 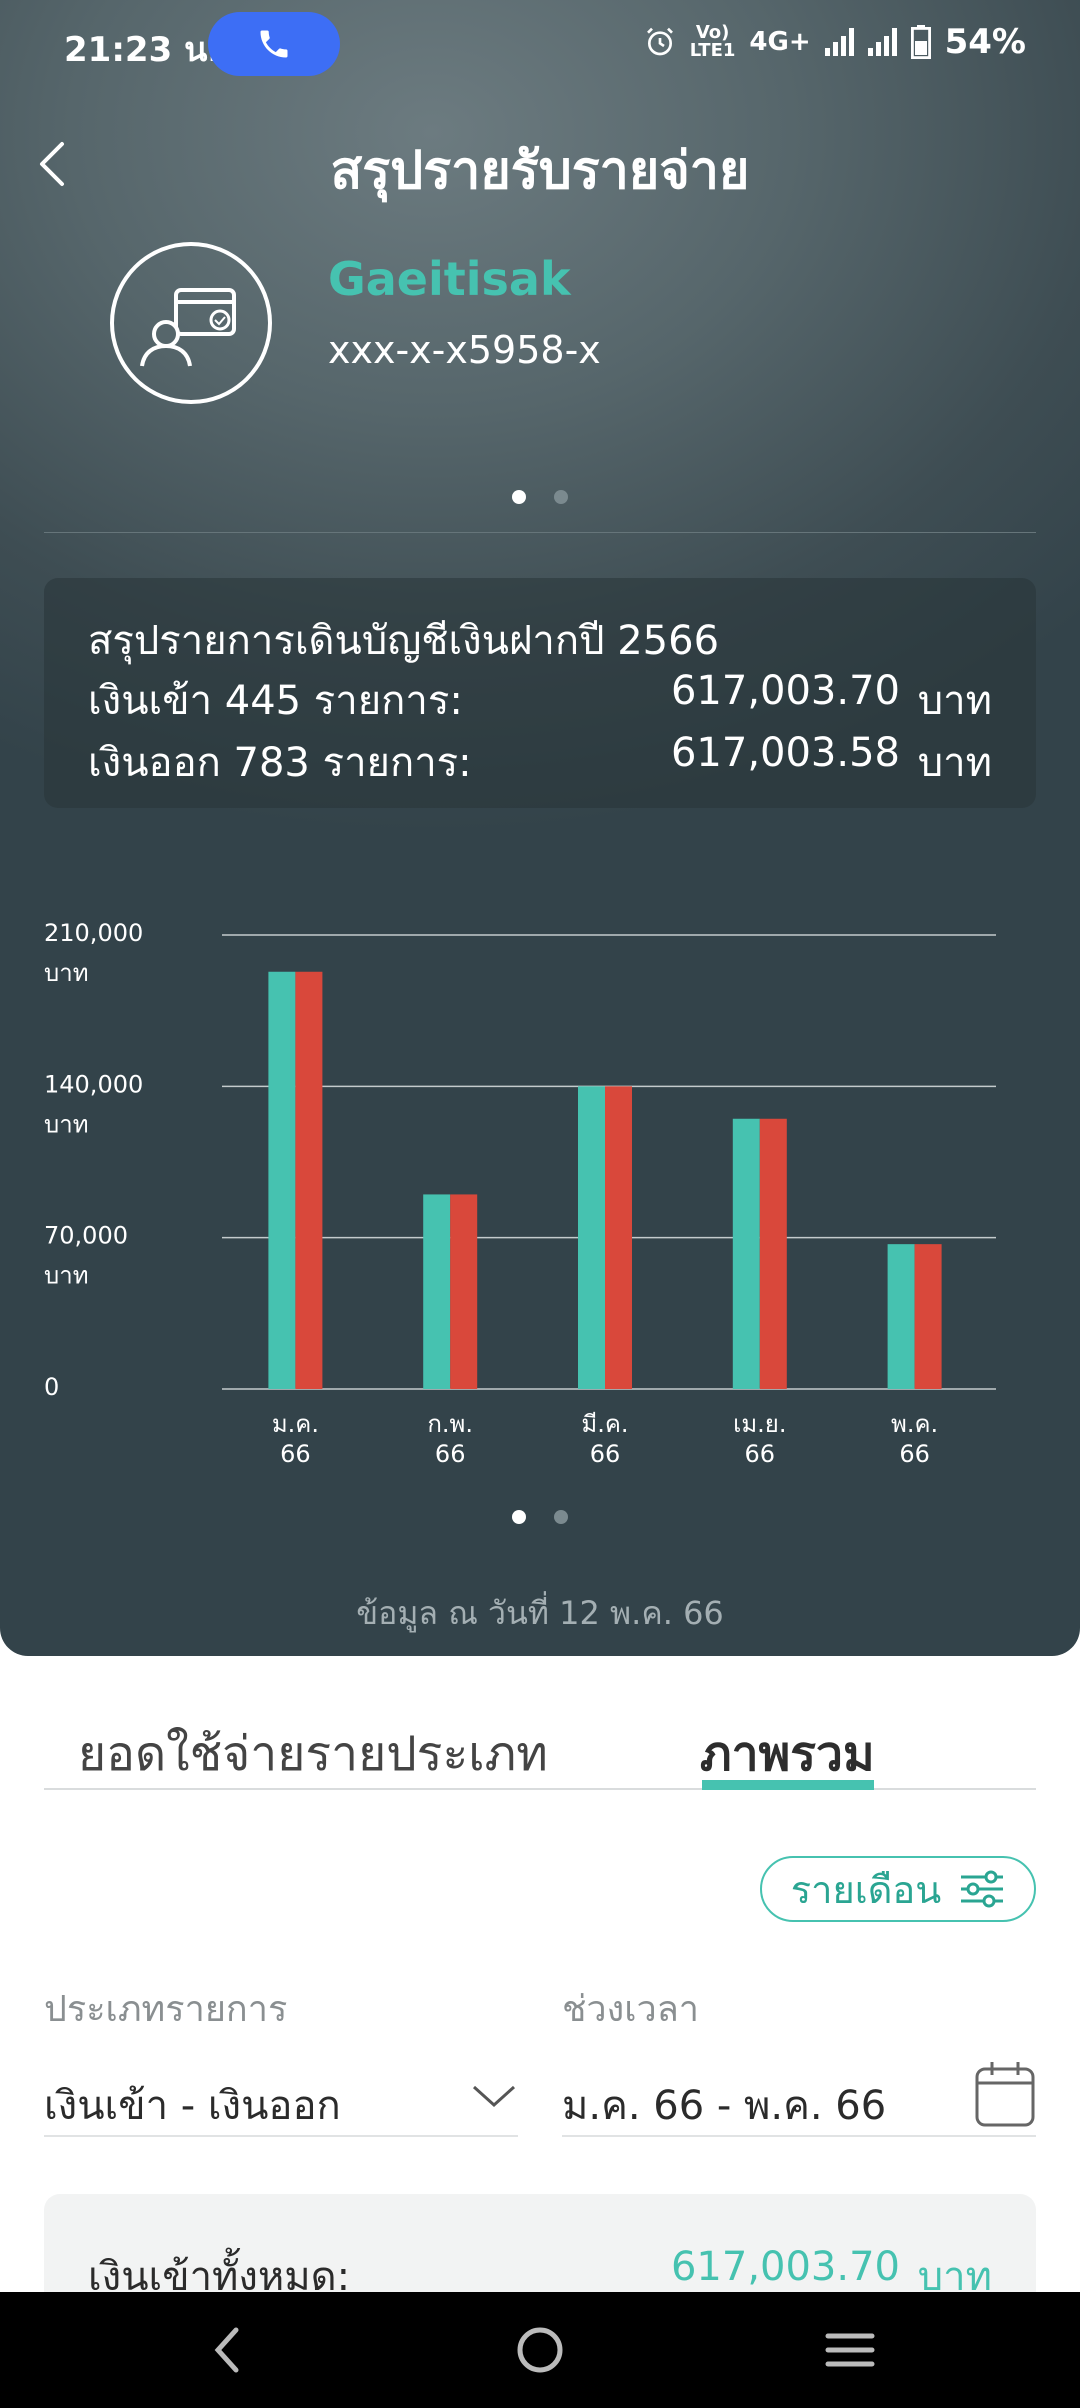 What do you see at coordinates (275, 701) in the screenshot?
I see `income-label: เงินเข้า 445 รายการ:` at bounding box center [275, 701].